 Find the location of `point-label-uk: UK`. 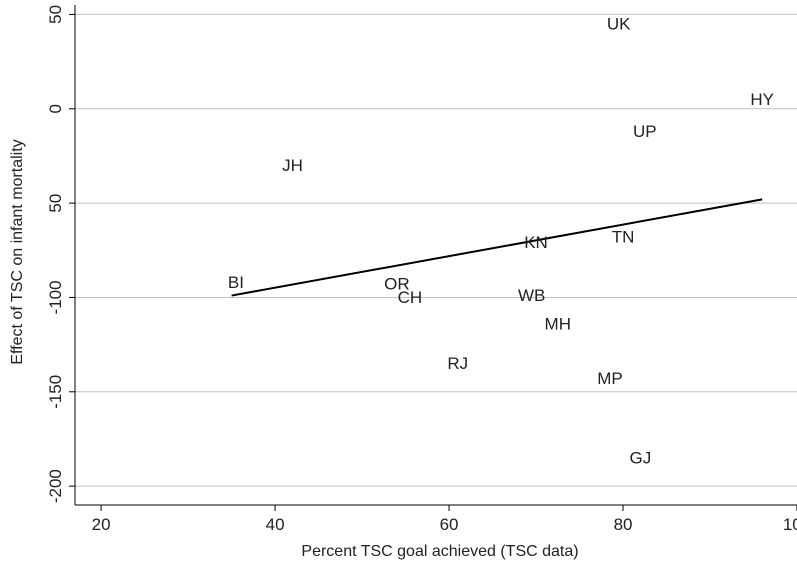

point-label-uk: UK is located at coordinates (619, 23).